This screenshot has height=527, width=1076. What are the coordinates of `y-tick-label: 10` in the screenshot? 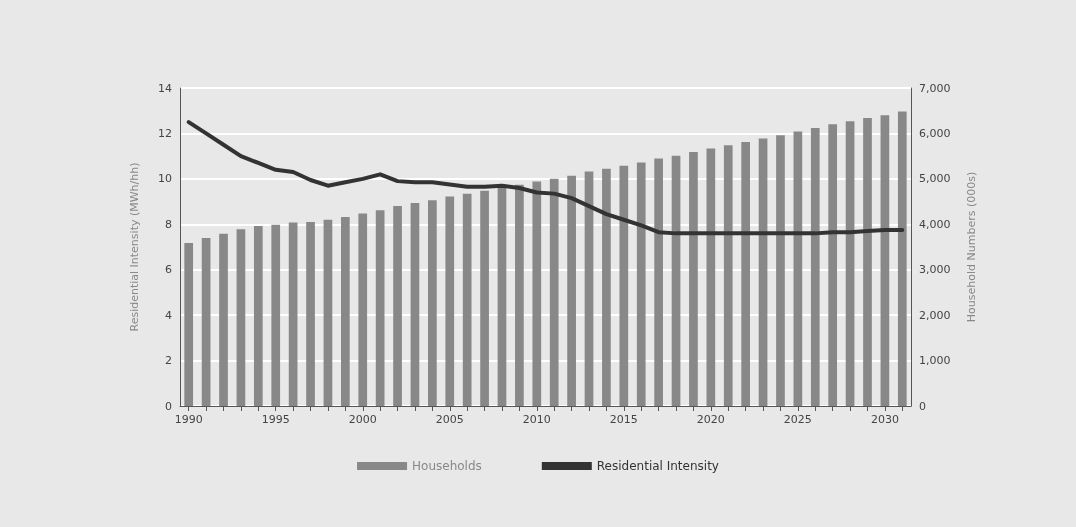 It's located at (165, 179).